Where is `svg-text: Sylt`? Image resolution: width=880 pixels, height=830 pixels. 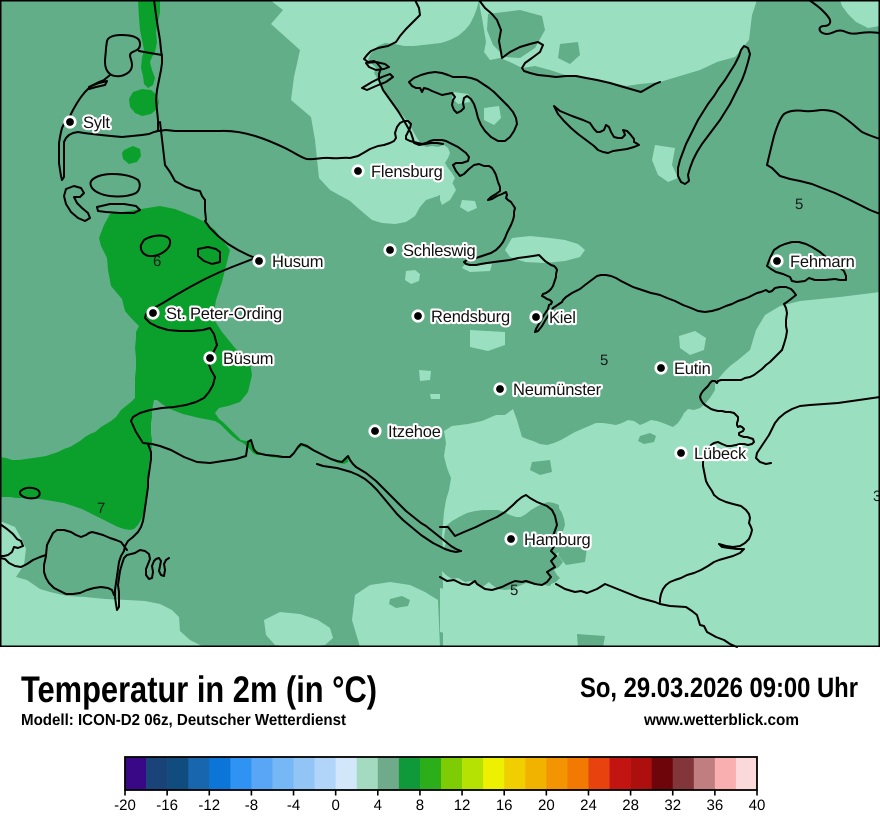 svg-text: Sylt is located at coordinates (96, 123).